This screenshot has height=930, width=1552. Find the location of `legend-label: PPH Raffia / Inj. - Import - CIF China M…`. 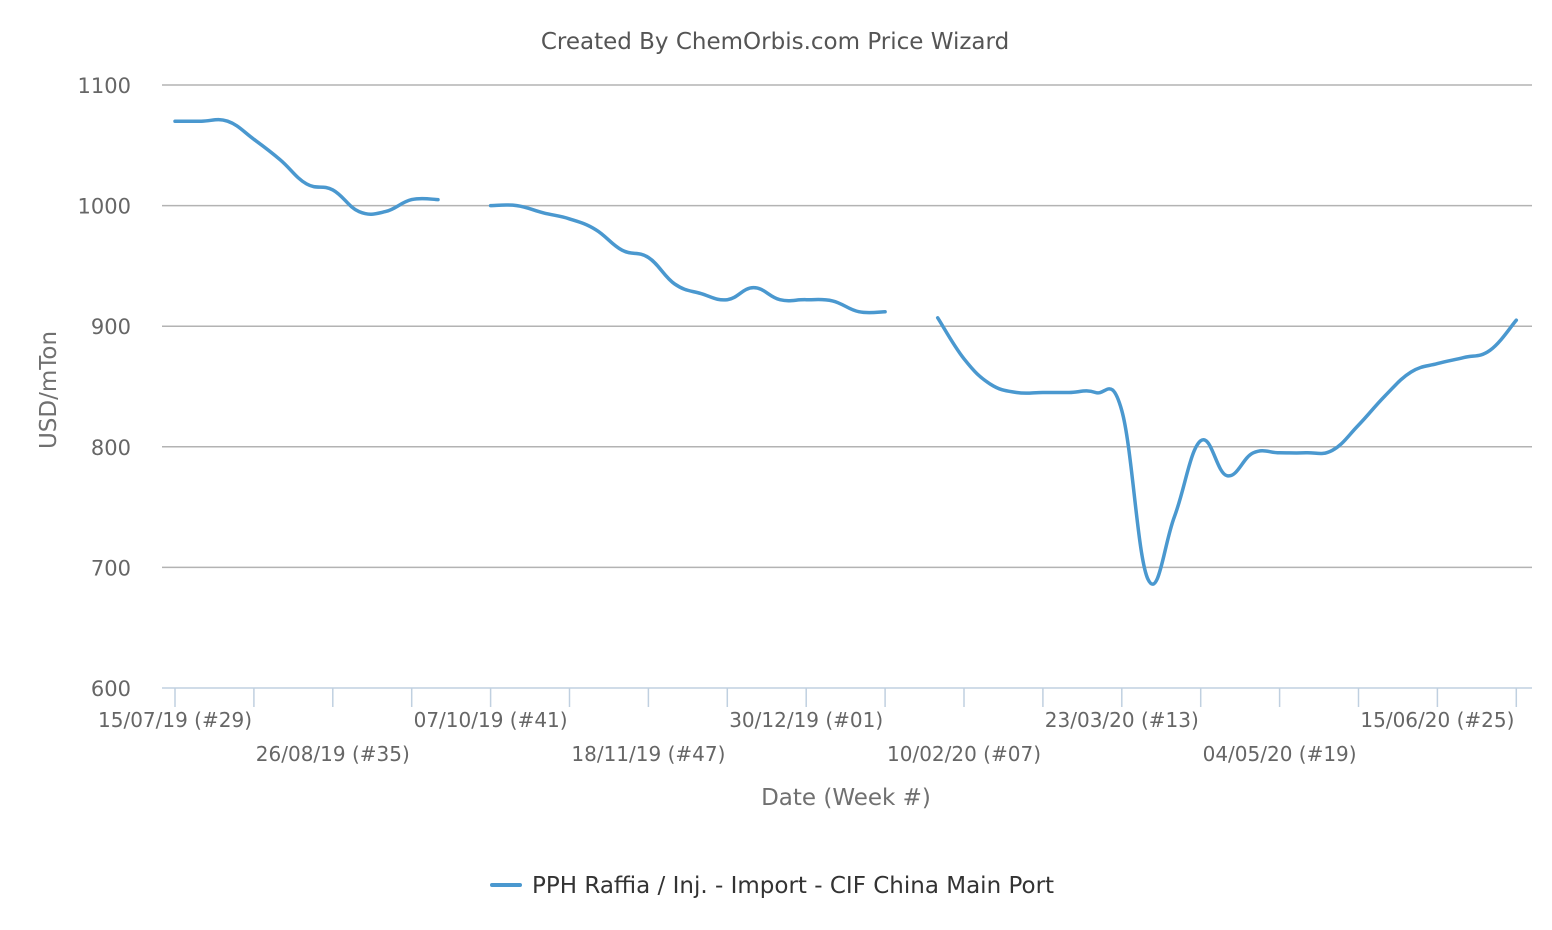

legend-label: PPH Raffia / Inj. - Import - CIF China M… is located at coordinates (793, 886).